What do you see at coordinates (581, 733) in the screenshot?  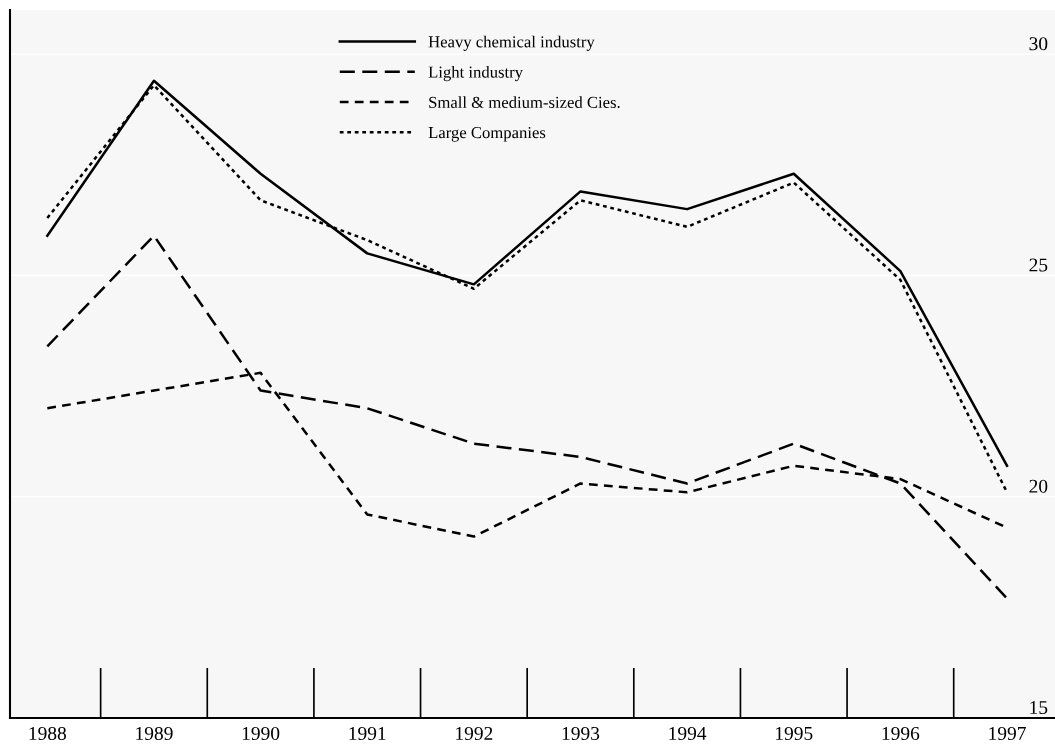 I see `x-tick-label: 1993` at bounding box center [581, 733].